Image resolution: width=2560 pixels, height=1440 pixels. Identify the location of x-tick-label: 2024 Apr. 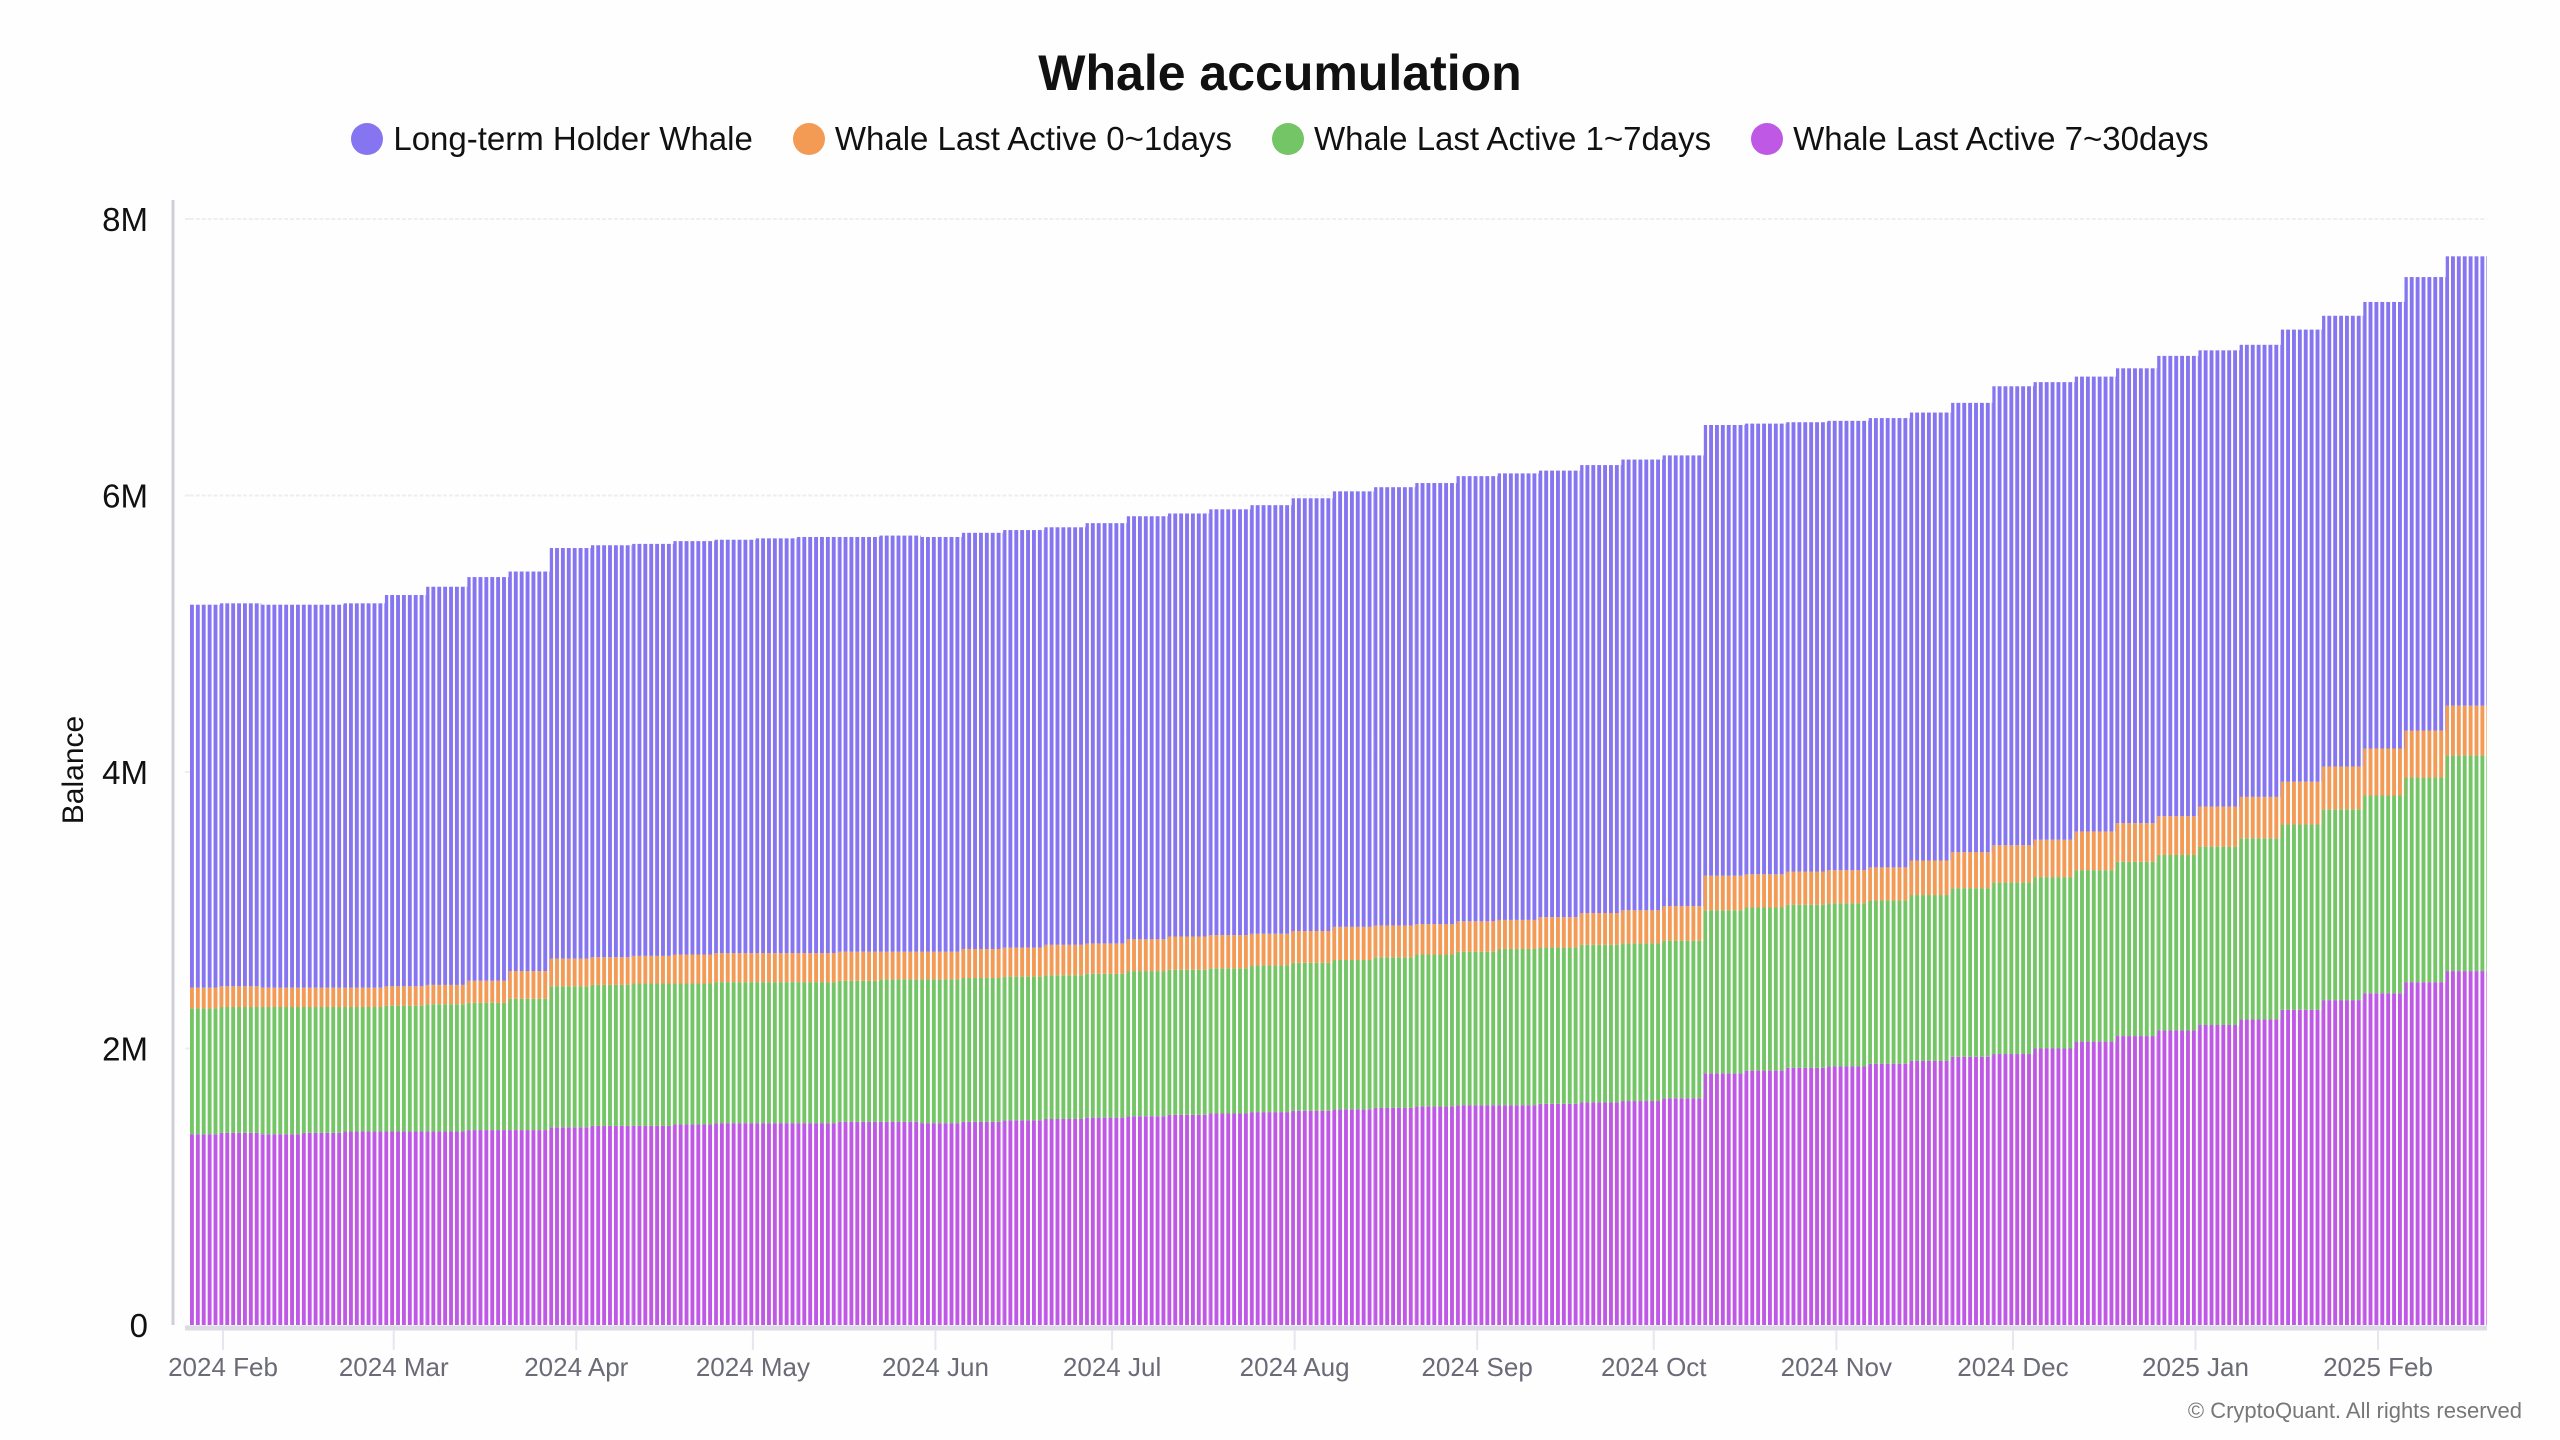
(576, 1367).